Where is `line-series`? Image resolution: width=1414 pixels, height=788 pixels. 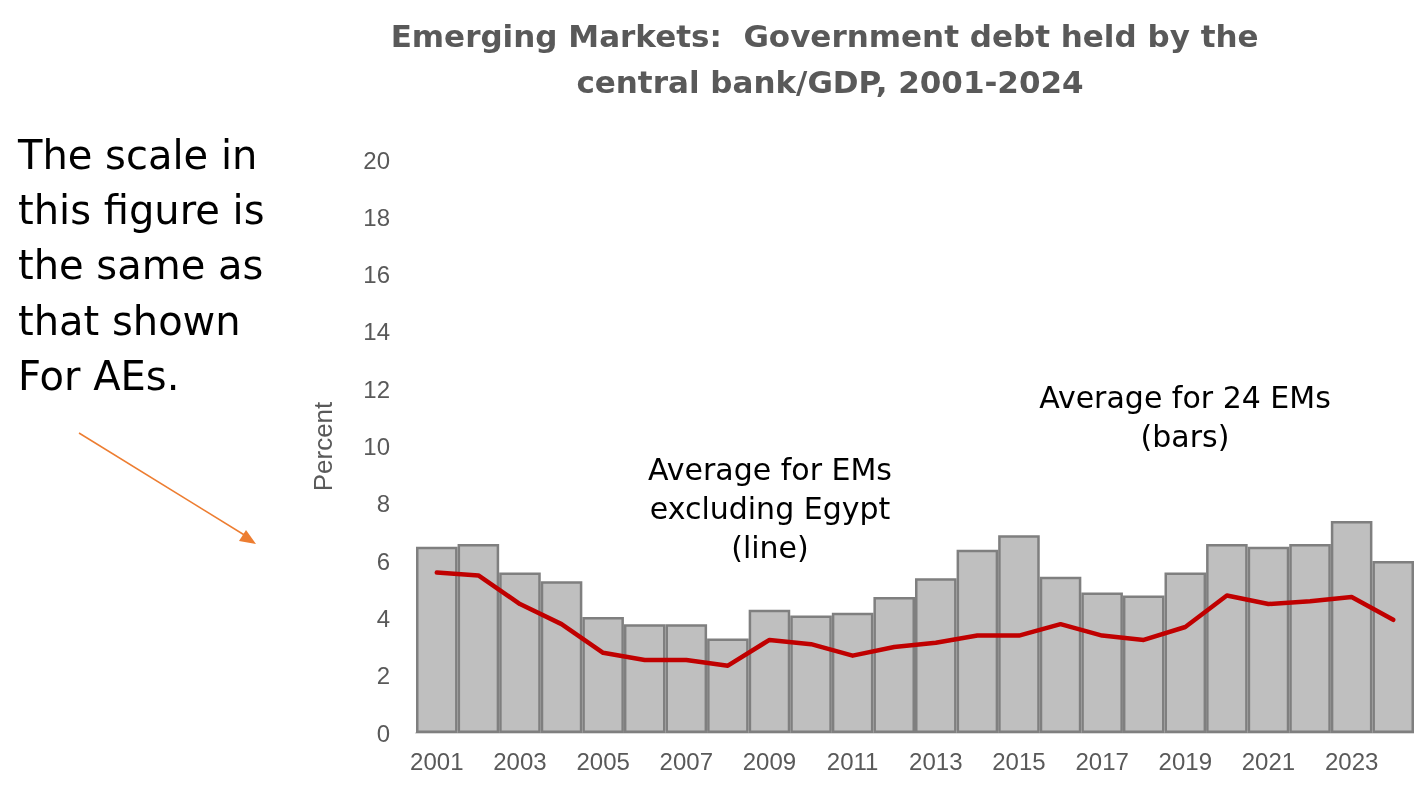 line-series is located at coordinates (915, 619).